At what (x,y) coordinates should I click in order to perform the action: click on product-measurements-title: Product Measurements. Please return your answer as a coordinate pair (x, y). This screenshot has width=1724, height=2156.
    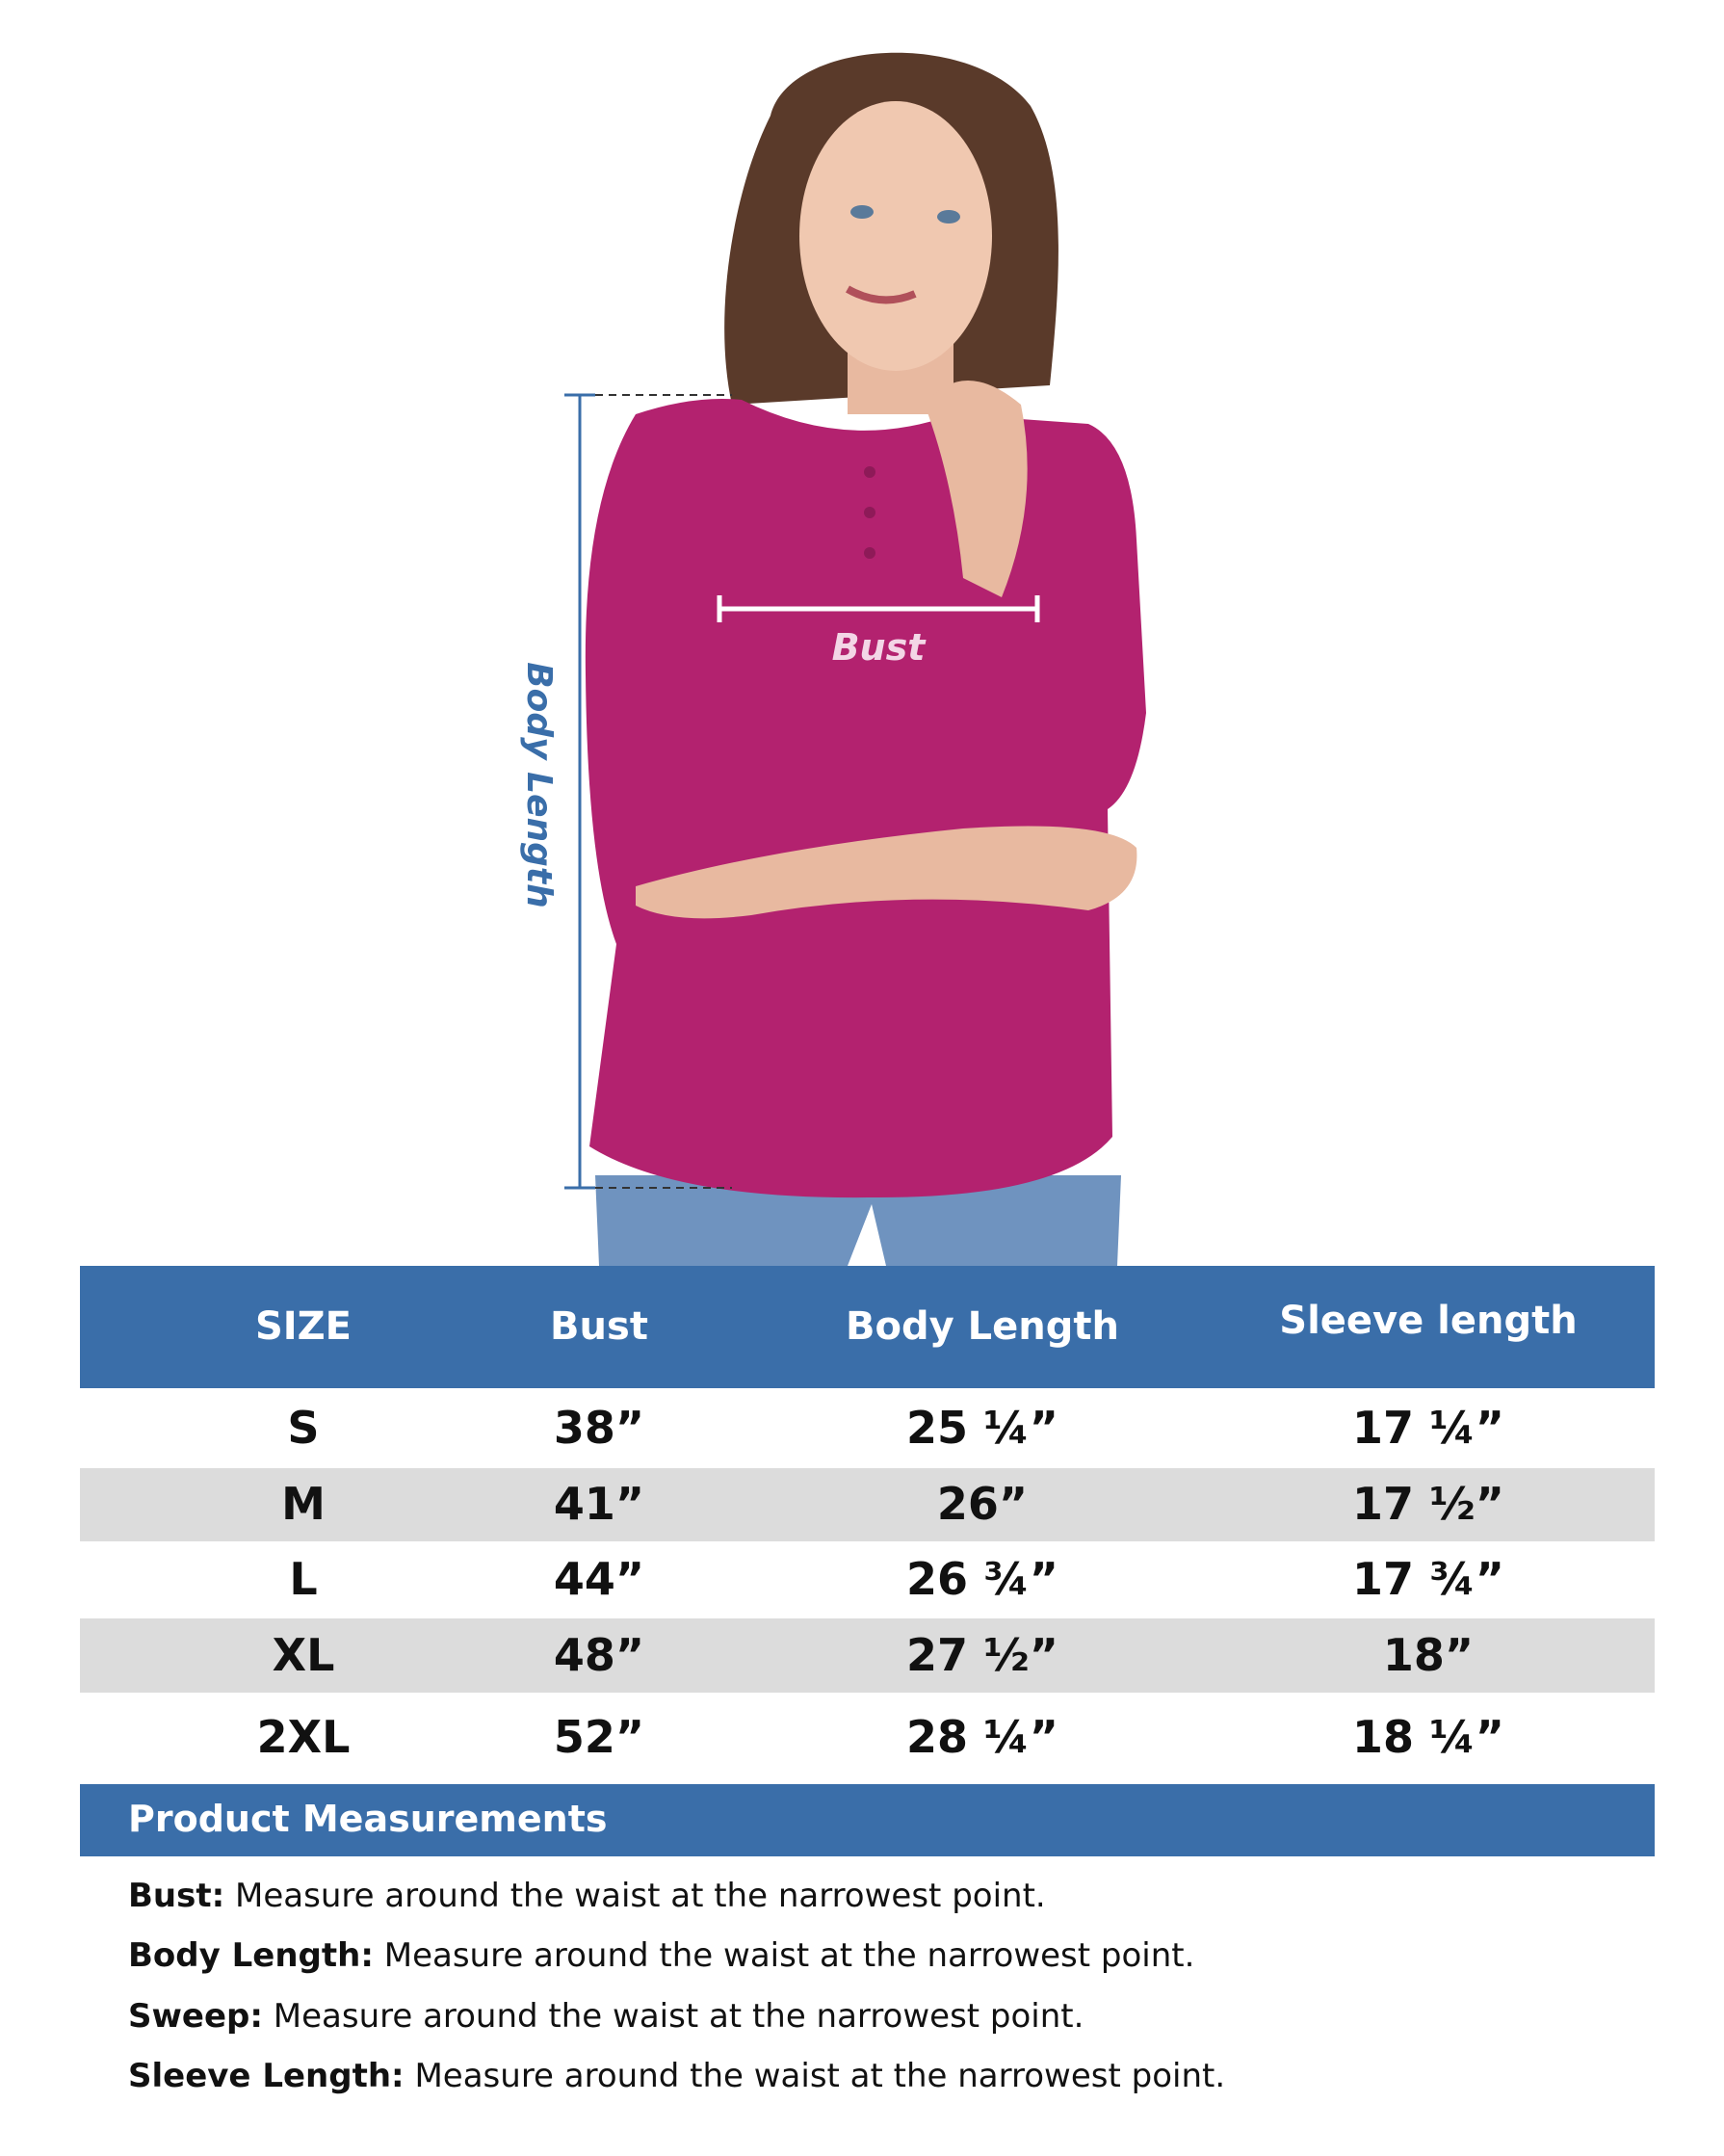
    Looking at the image, I should click on (368, 1819).